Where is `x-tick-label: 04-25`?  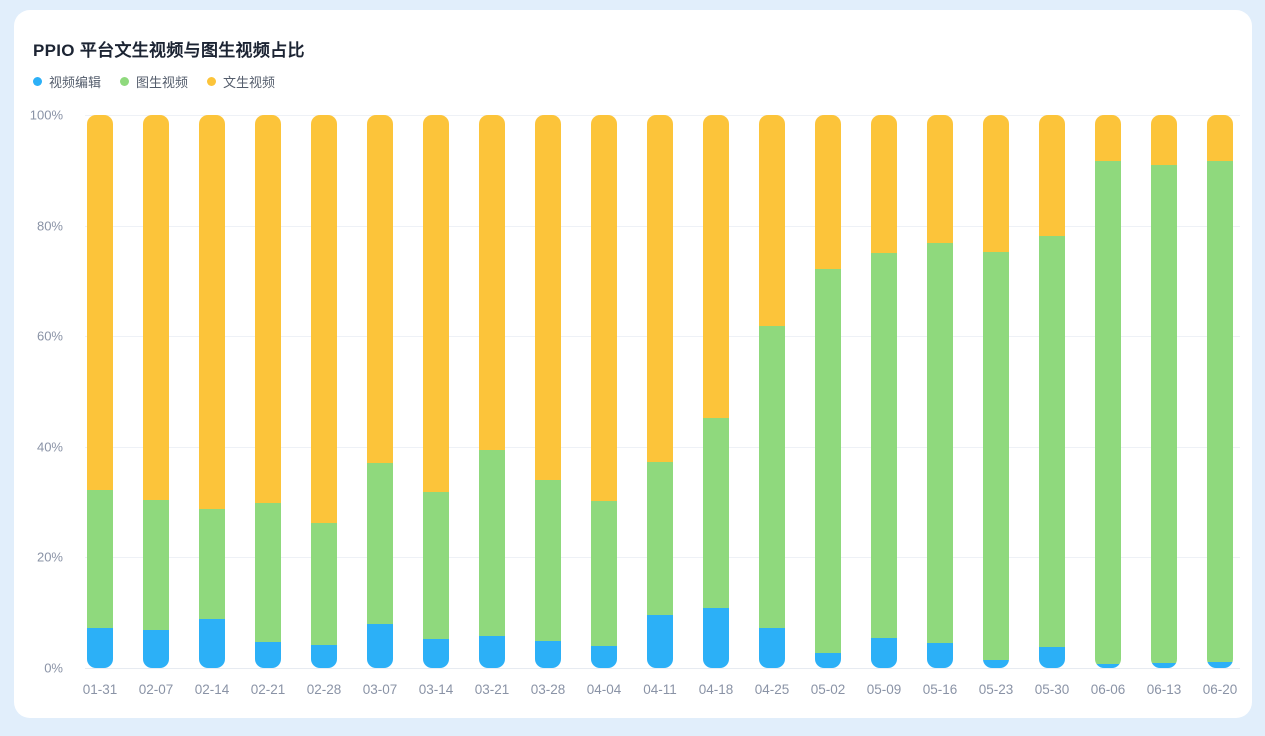 x-tick-label: 04-25 is located at coordinates (772, 689).